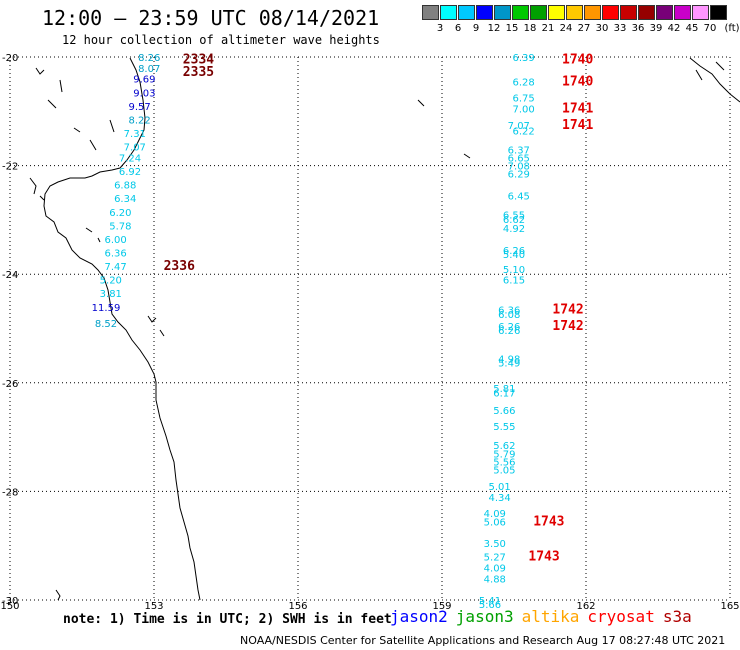 This screenshot has height=650, width=740. Describe the element at coordinates (476, 28) in the screenshot. I see `scale-label: 9` at that location.